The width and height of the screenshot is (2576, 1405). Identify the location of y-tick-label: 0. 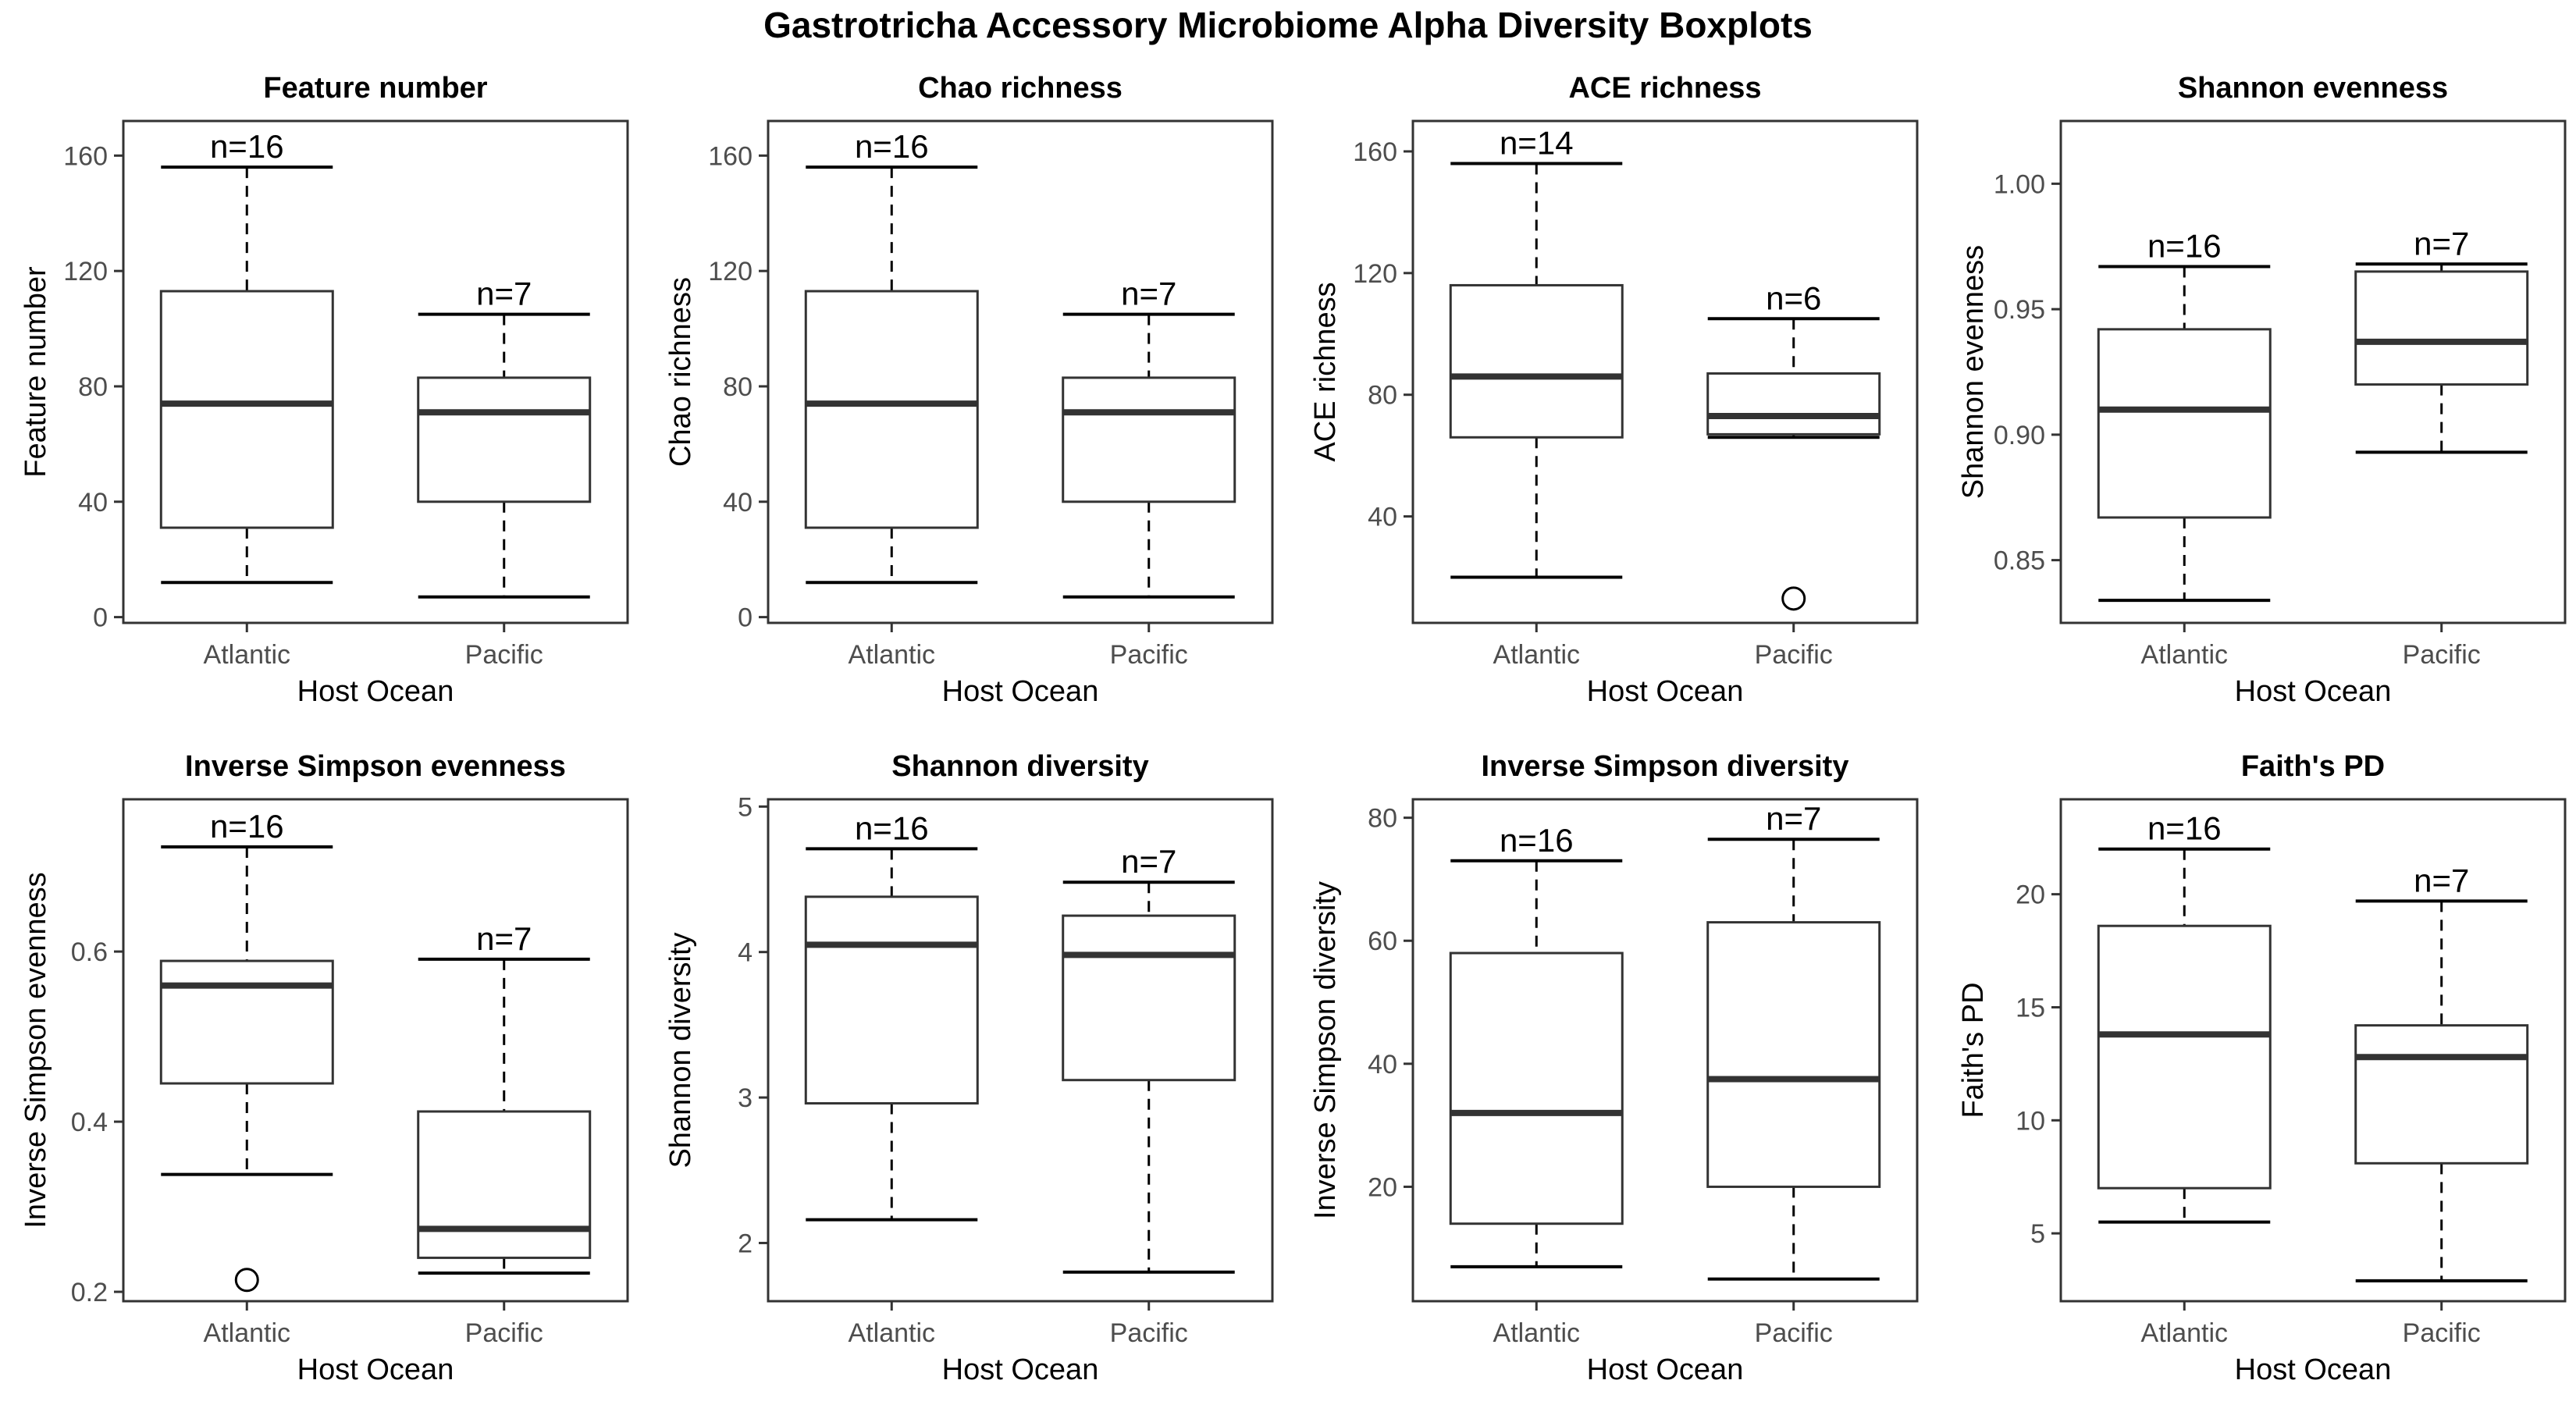
(100, 618).